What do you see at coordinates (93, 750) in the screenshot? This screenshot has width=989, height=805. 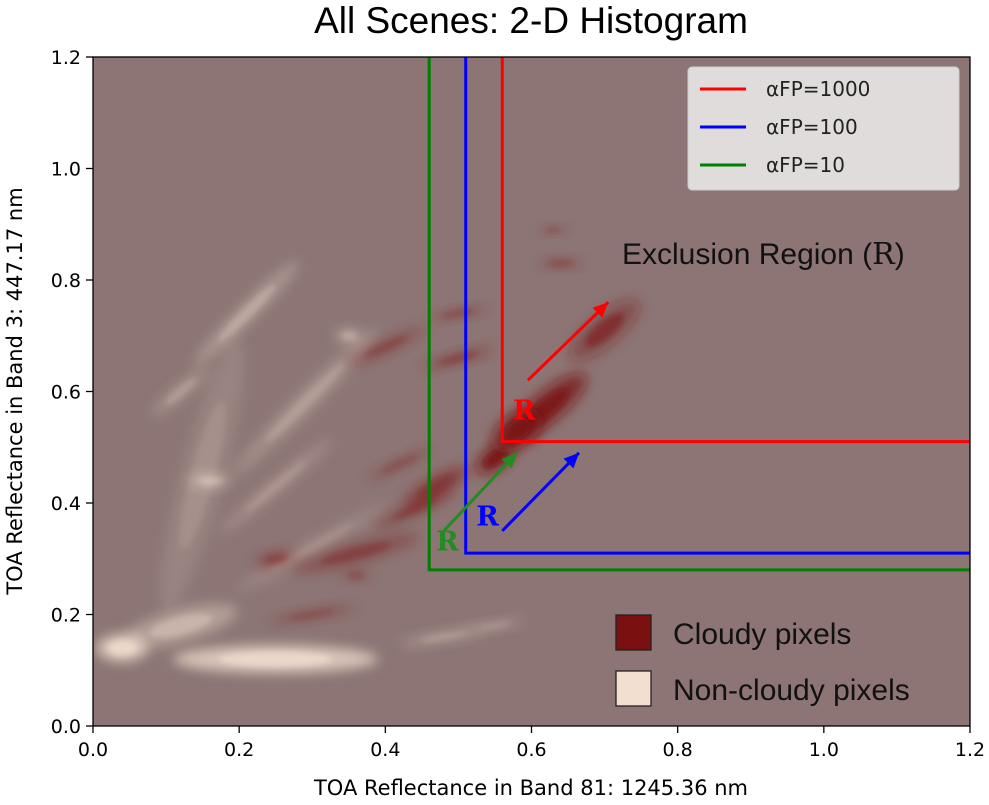 I see `x-tick-label: 0.0` at bounding box center [93, 750].